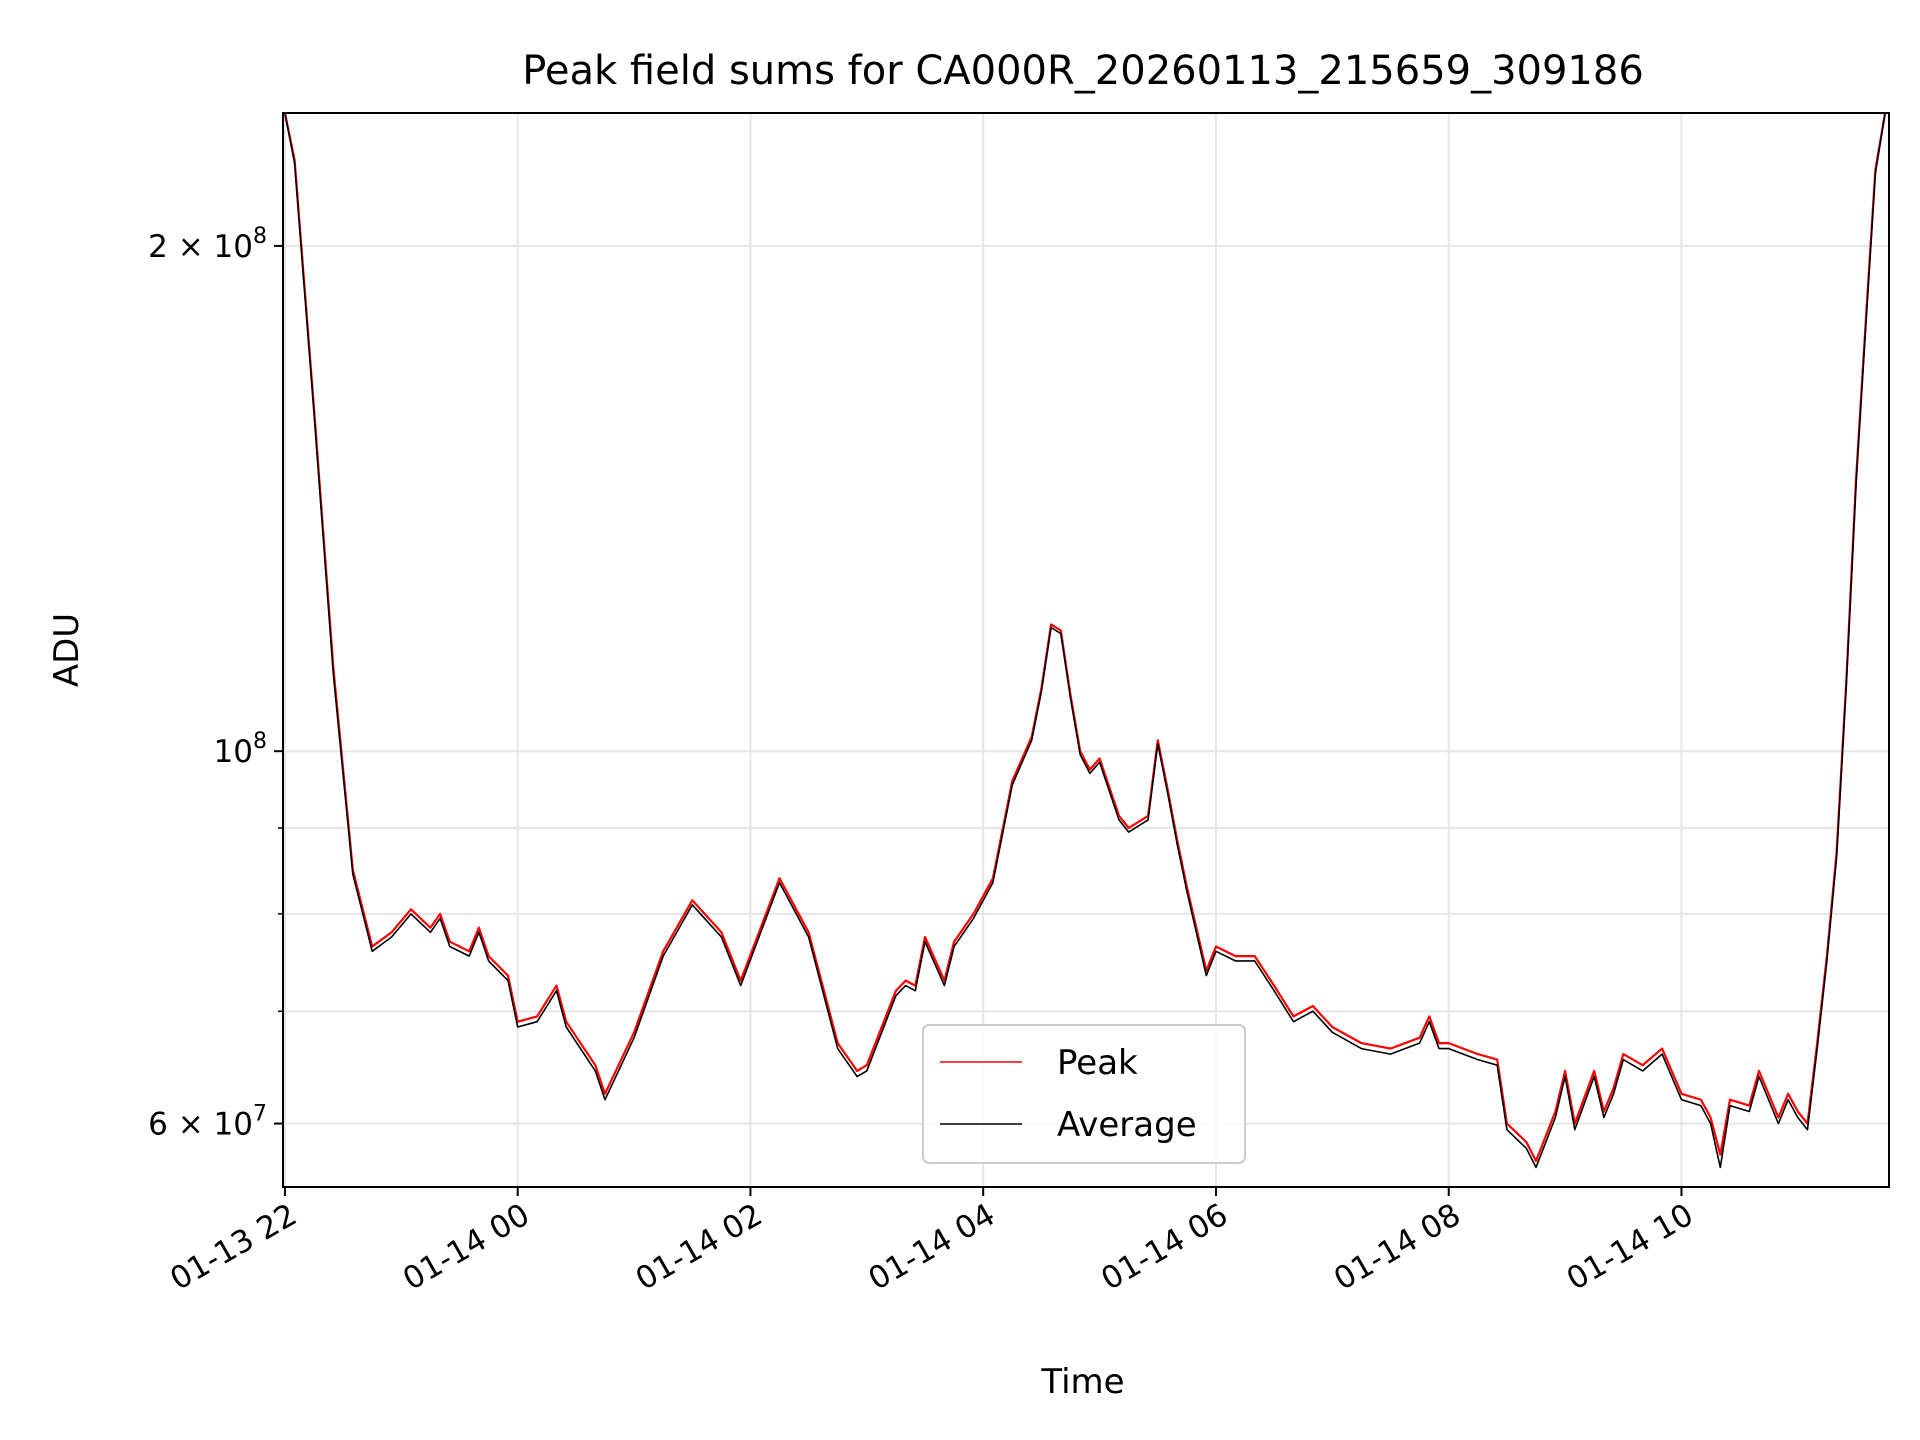  What do you see at coordinates (215, 683) in the screenshot?
I see `y-axis-ticks: 6 × 107 108 2 × 108` at bounding box center [215, 683].